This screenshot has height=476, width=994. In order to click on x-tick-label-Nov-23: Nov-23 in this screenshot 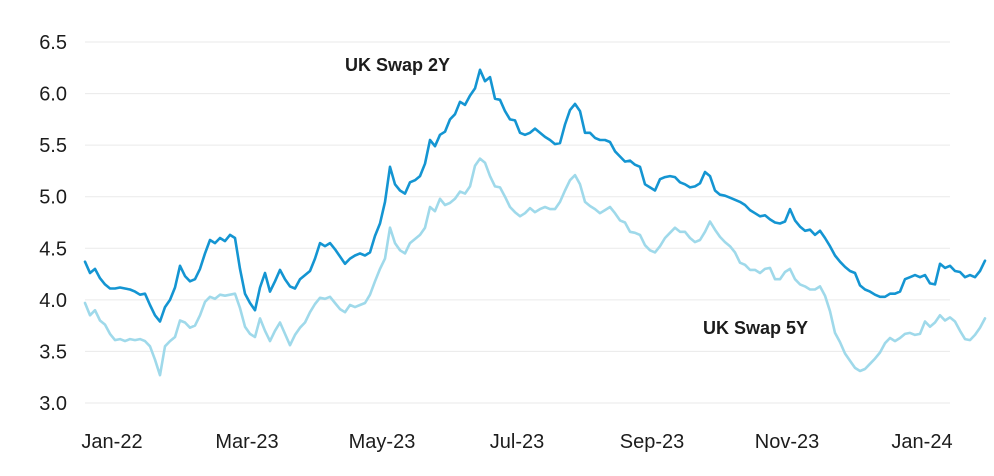, I will do `click(787, 442)`.